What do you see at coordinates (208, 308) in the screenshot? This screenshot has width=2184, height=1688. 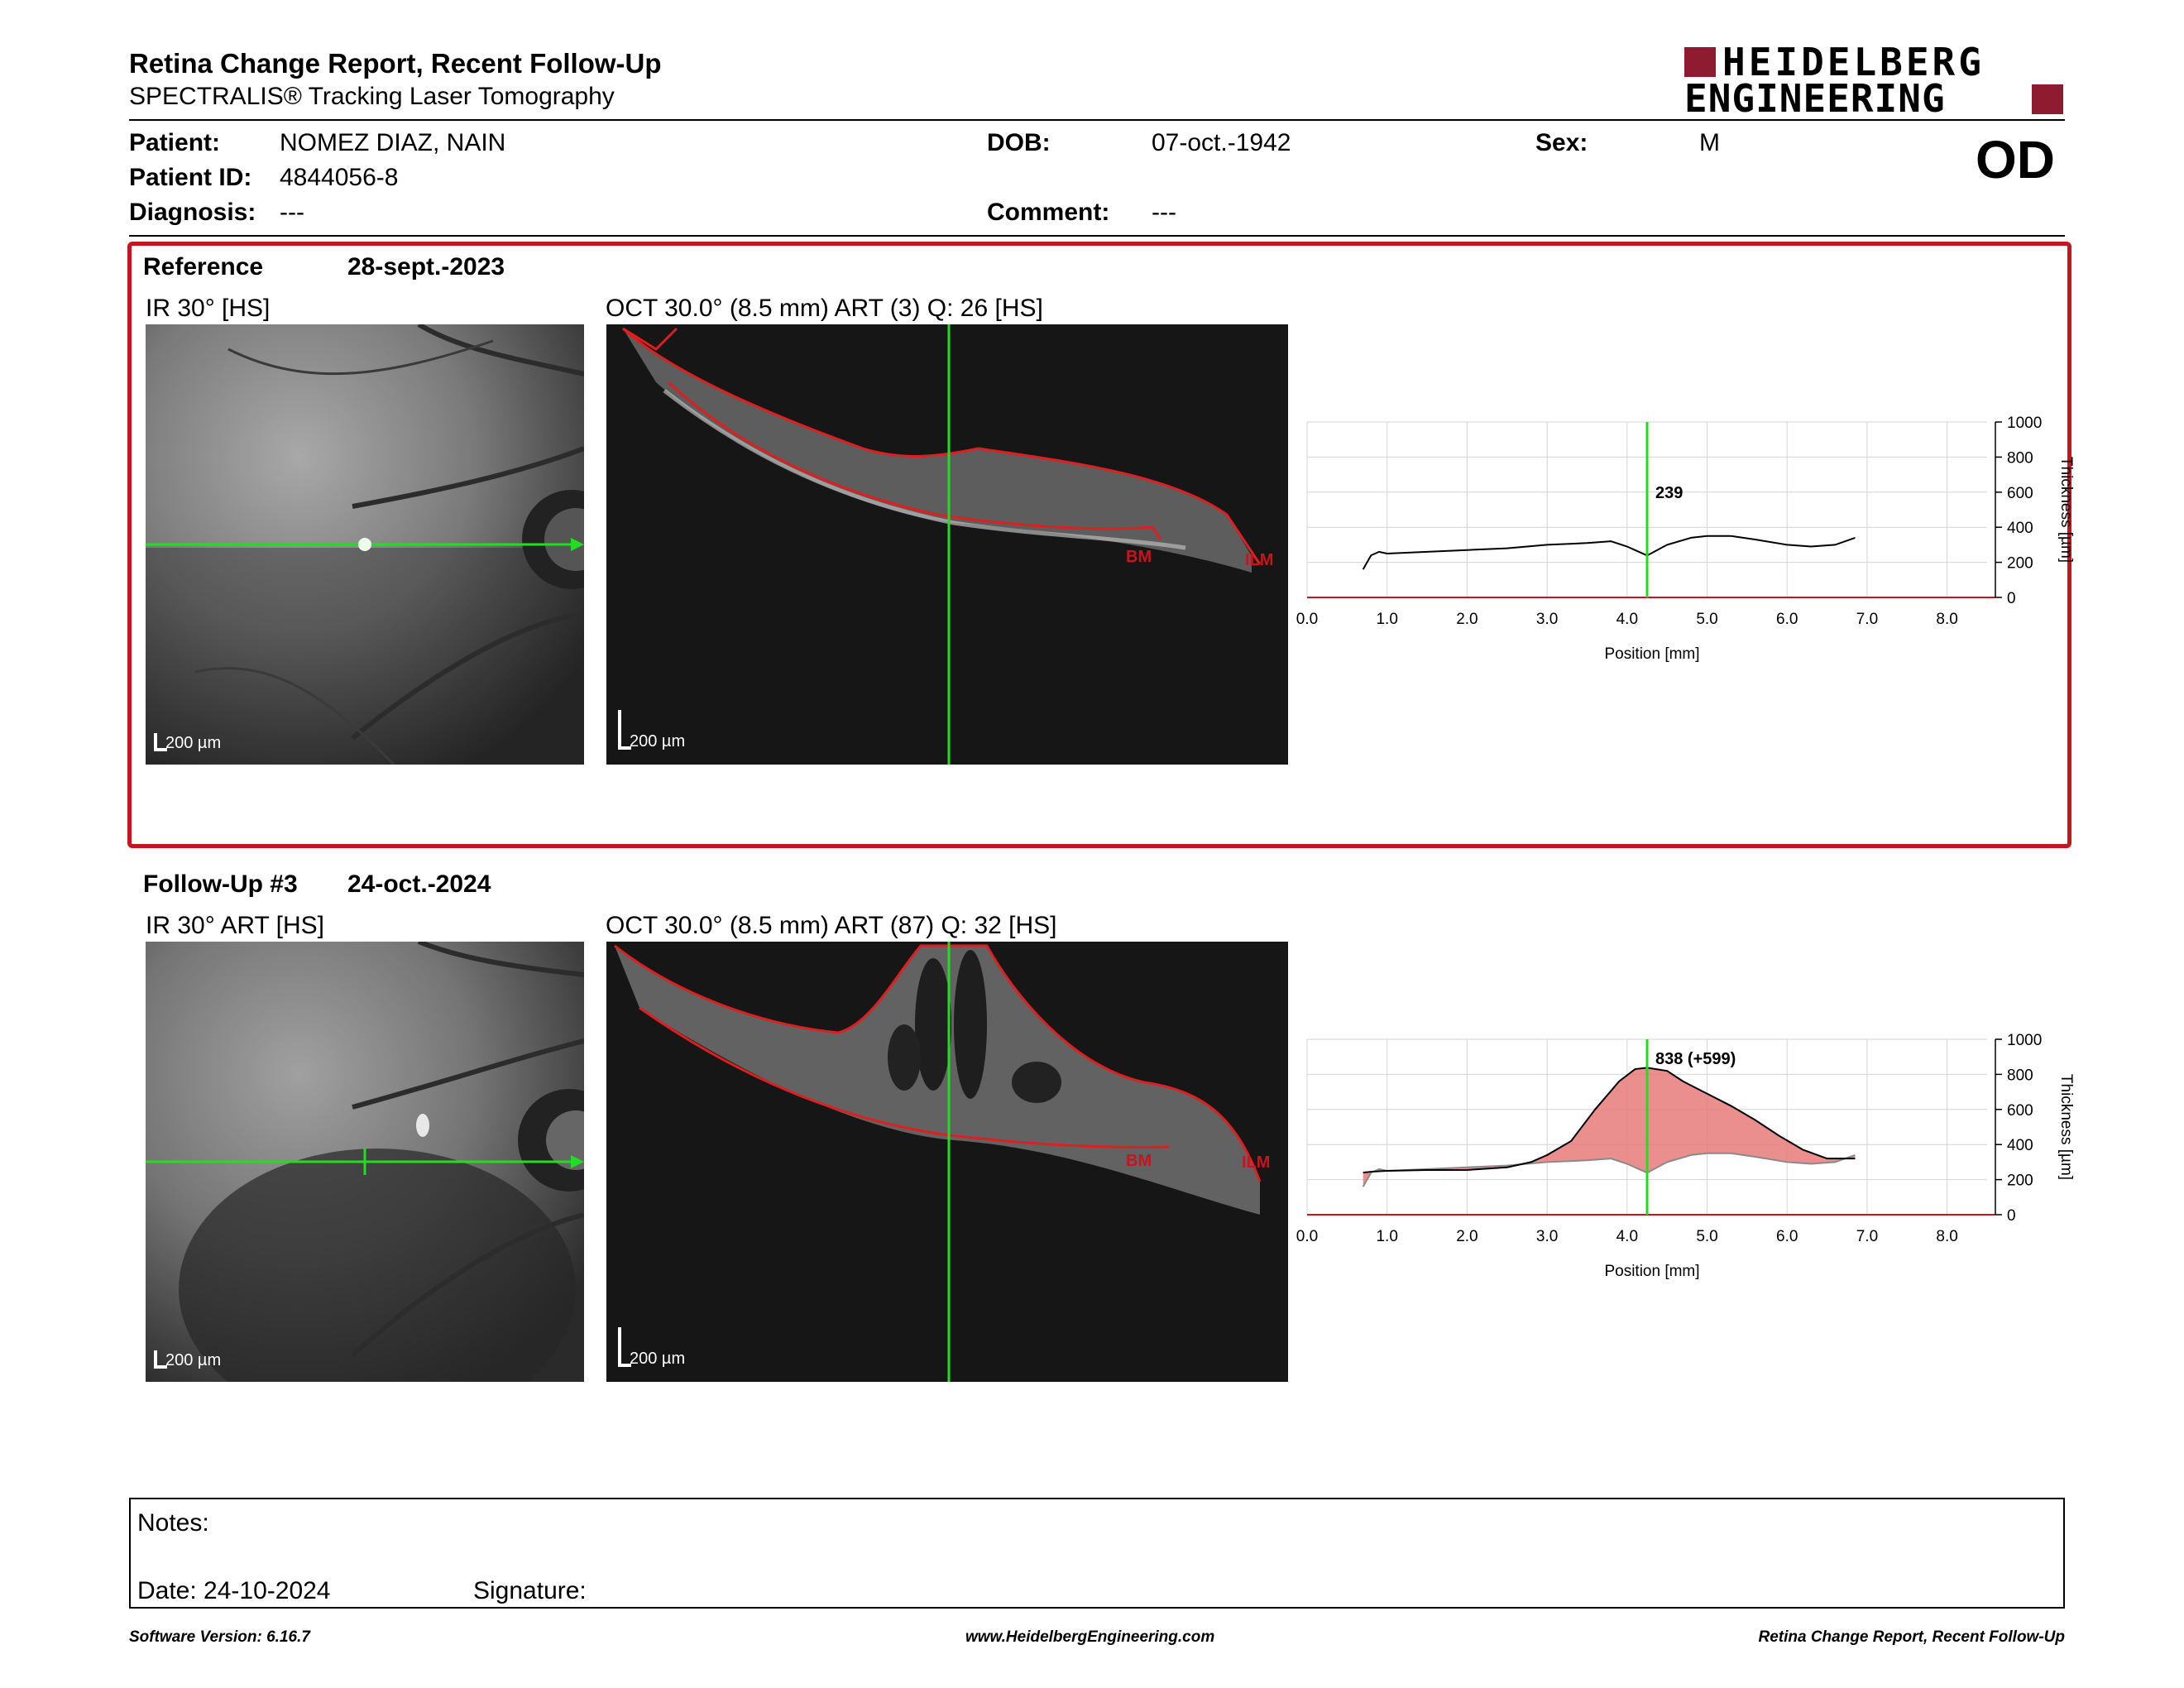 I see `reference-ir-title: IR 30° [HS]` at bounding box center [208, 308].